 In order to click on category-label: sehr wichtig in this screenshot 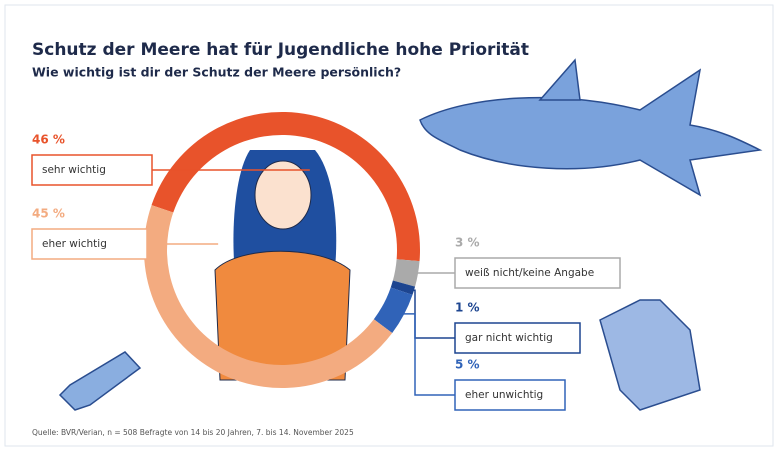, I will do `click(74, 170)`.